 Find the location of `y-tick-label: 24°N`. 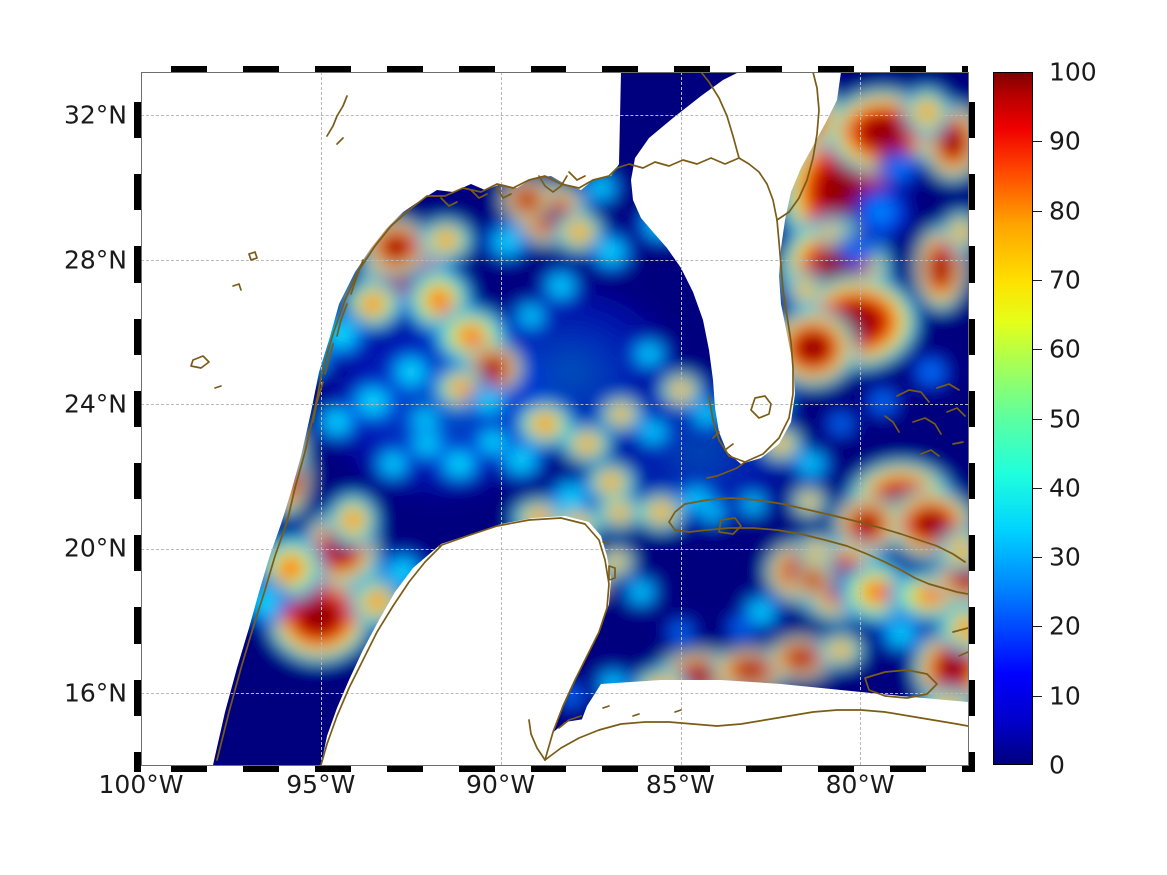

y-tick-label: 24°N is located at coordinates (95, 404).